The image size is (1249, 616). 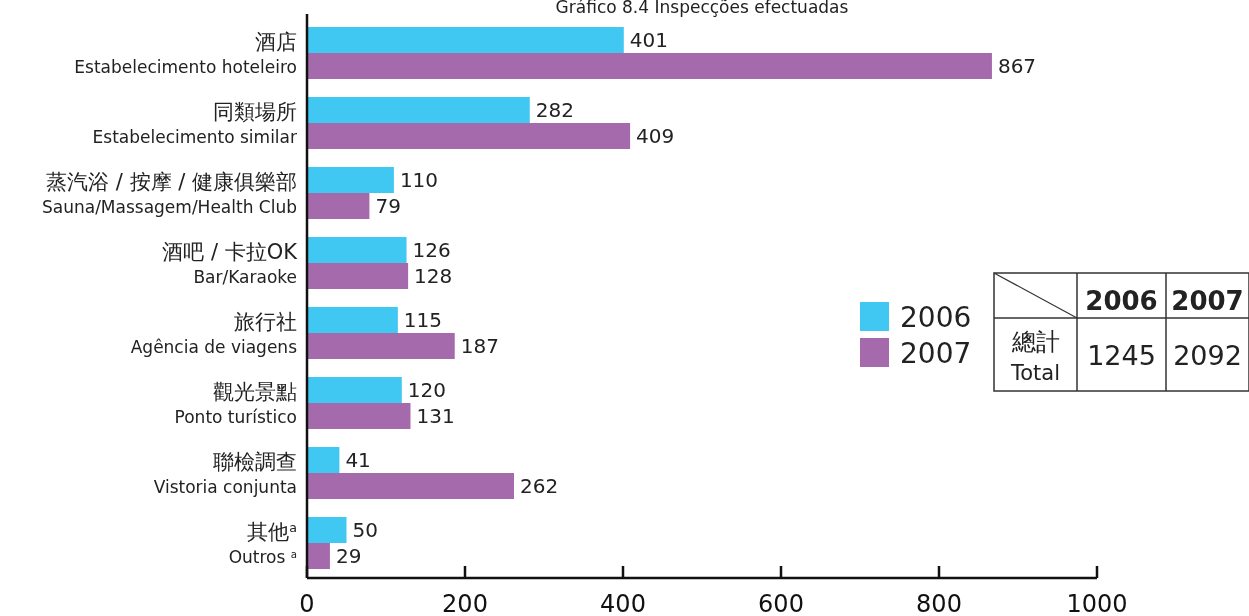 I want to click on totals-table: 2006 2007 總計 Total 1245 2092, so click(x=1121, y=332).